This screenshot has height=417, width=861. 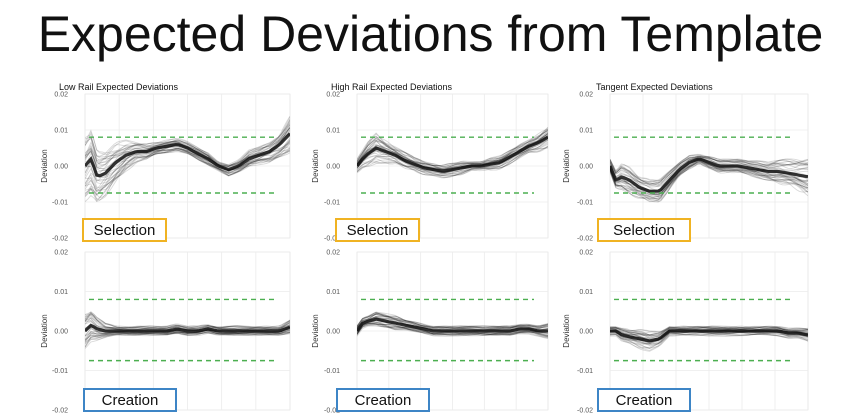 I want to click on chart-panel-5: 0.02 0.01 0.00 -0.01 -0.02 Deviation, so click(x=430, y=332).